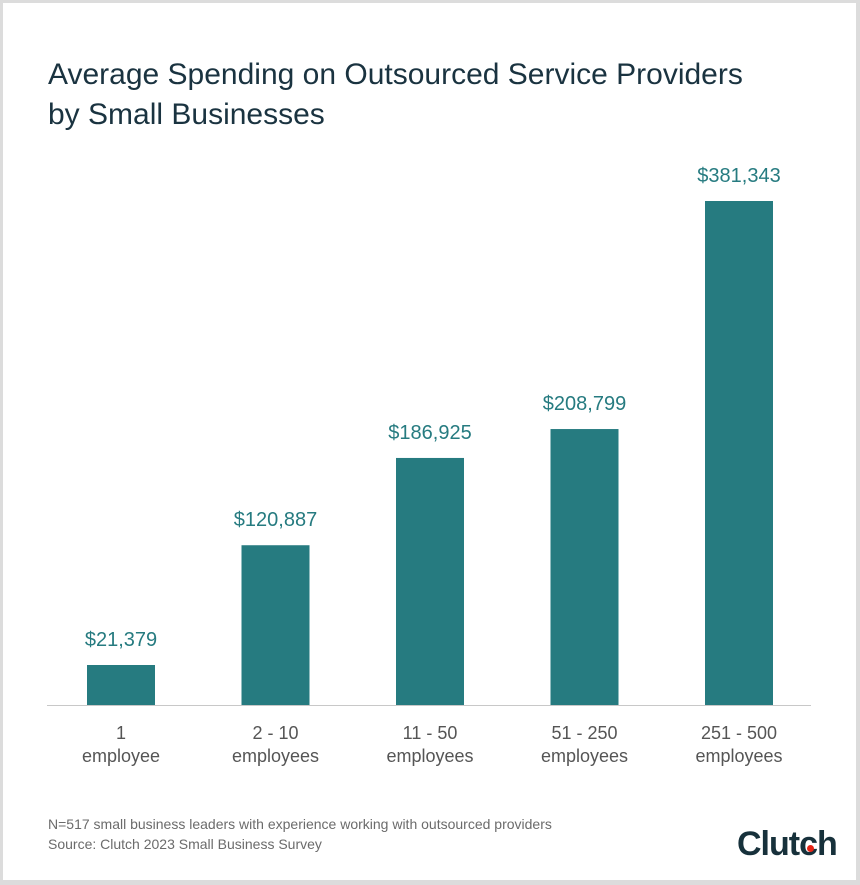 Image resolution: width=860 pixels, height=885 pixels. Describe the element at coordinates (787, 844) in the screenshot. I see `clutch-logo: Clutch` at that location.